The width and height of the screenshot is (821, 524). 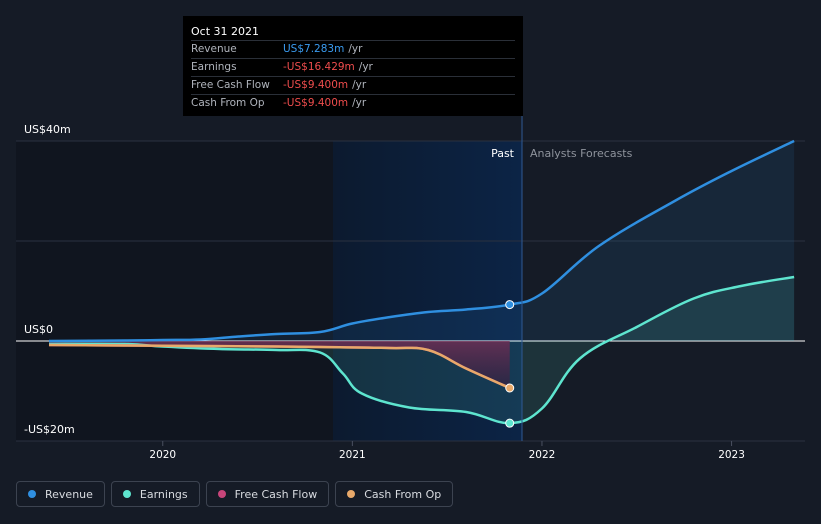 I want to click on x-tick-label: 2020, so click(x=162, y=455).